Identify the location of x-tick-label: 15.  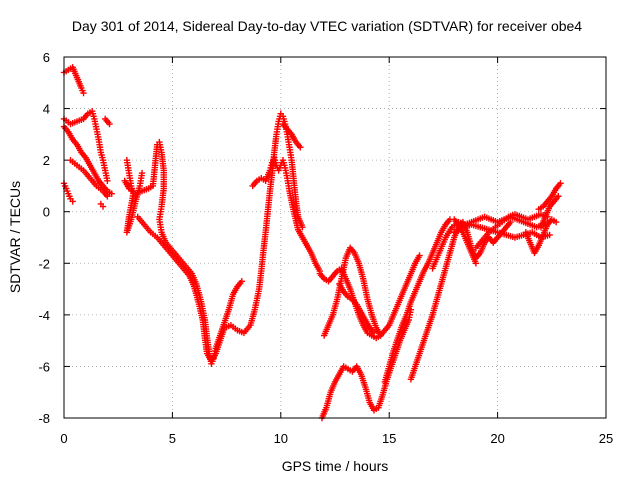
(389, 438).